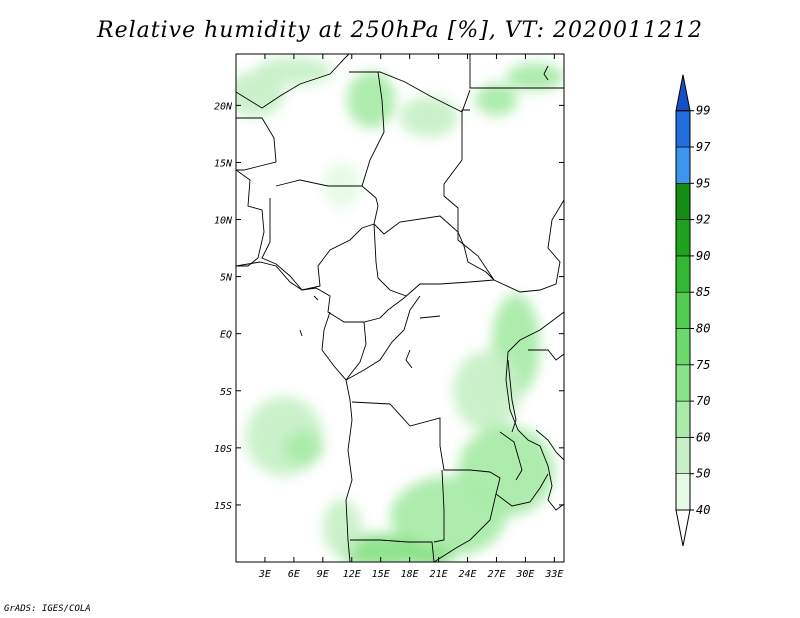  I want to click on lat-tick-label: 20N, so click(223, 106).